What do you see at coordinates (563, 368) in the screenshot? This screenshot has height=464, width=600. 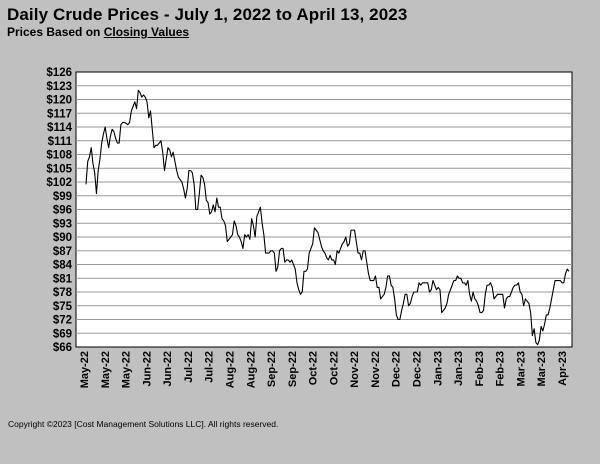 I see `x-tick-label: Apr-23` at bounding box center [563, 368].